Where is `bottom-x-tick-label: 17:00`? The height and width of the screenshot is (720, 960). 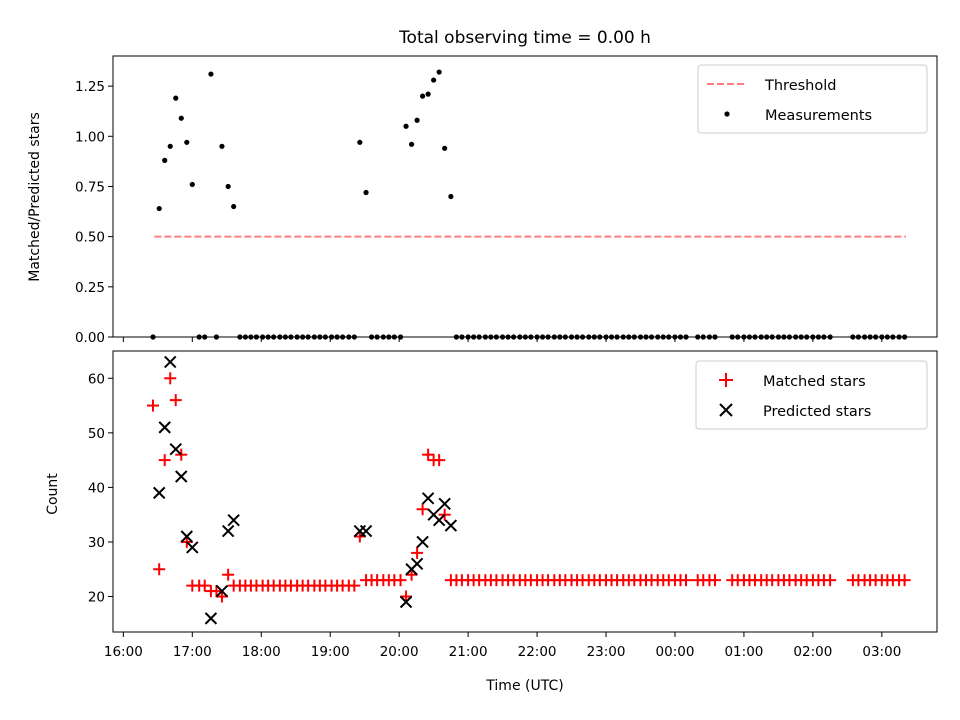 bottom-x-tick-label: 17:00 is located at coordinates (192, 652).